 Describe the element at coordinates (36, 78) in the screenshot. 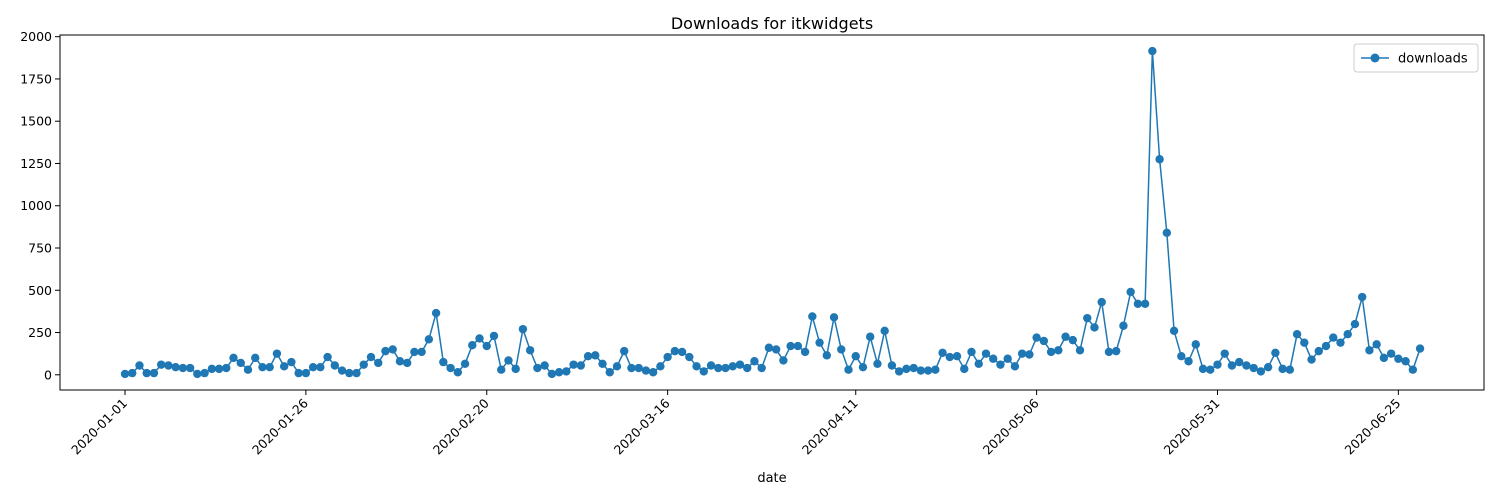

I see `y-tick-label: 1750` at that location.